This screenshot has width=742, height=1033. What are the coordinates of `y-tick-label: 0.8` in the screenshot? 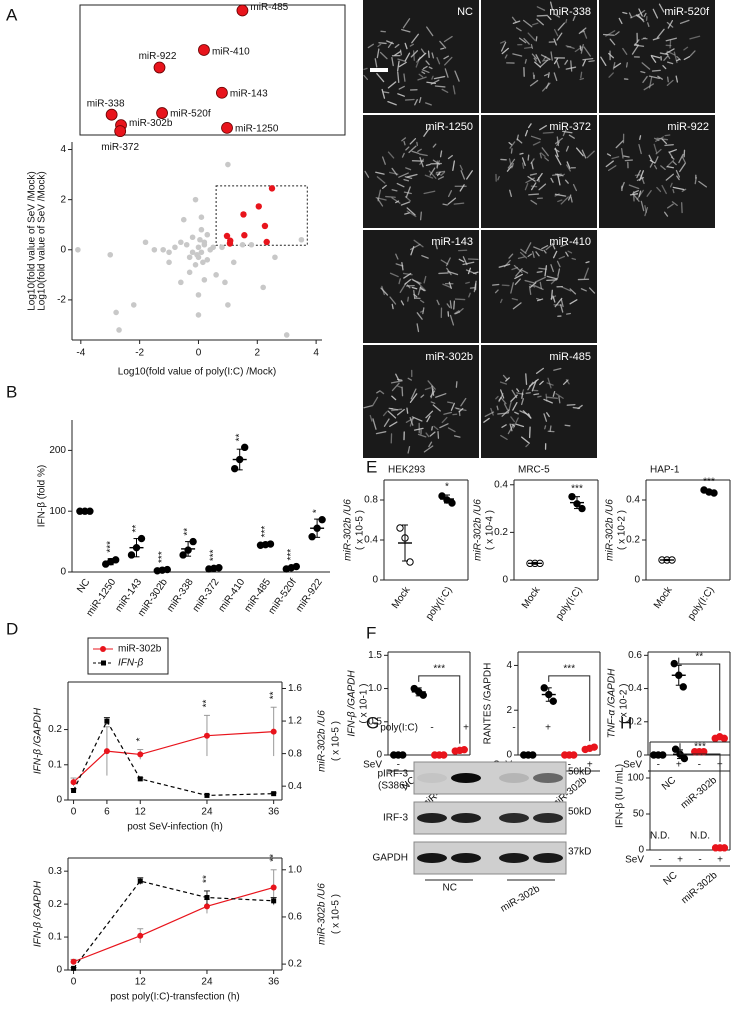 It's located at (371, 500).